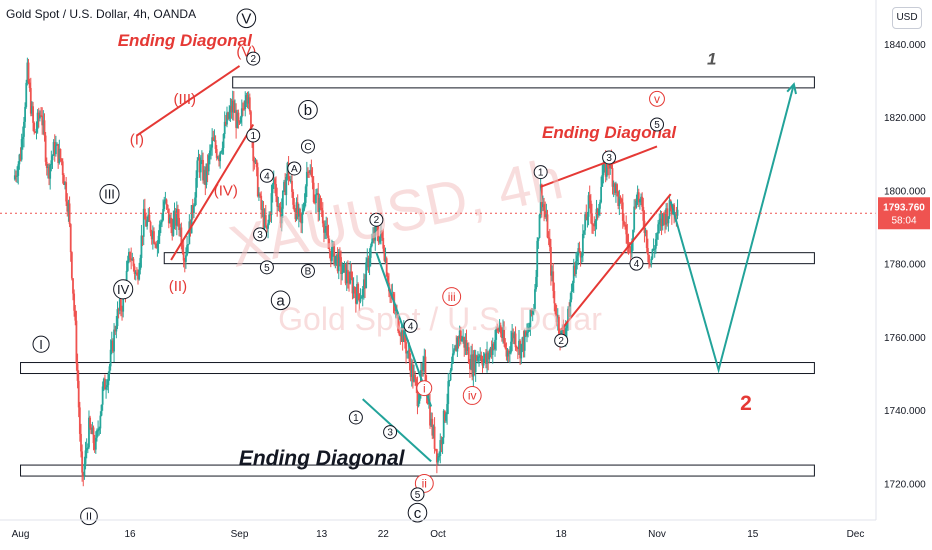 This screenshot has width=932, height=550. I want to click on wave-label: 4, so click(267, 176).